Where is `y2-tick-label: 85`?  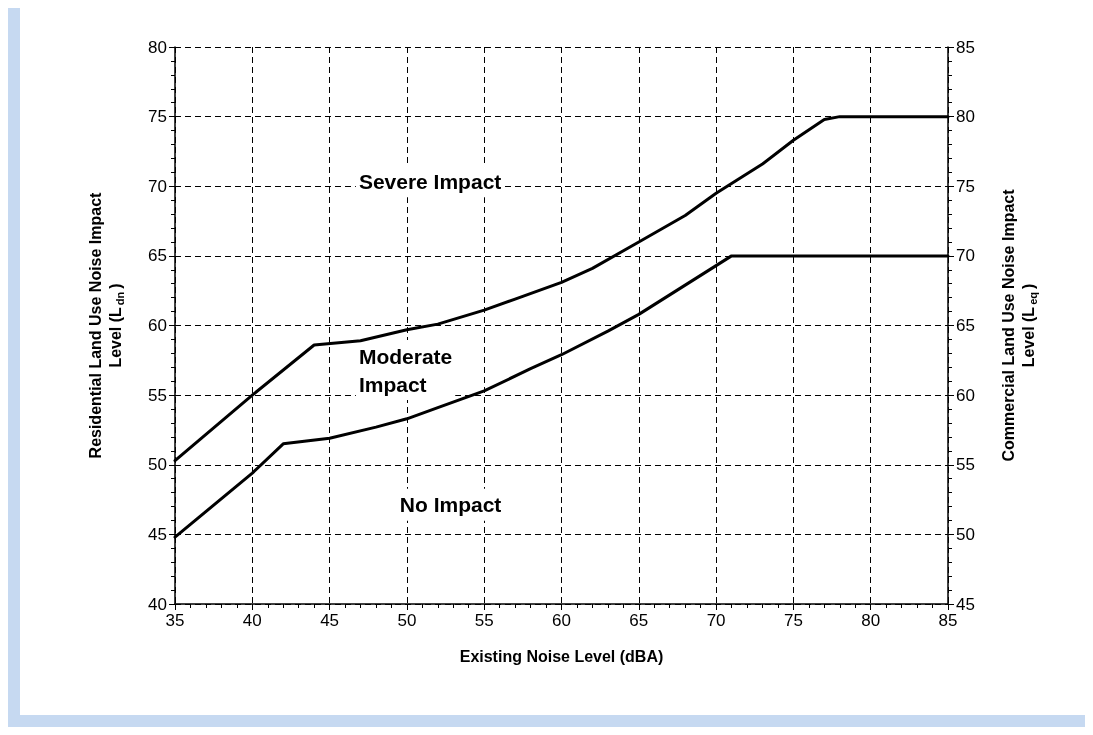 y2-tick-label: 85 is located at coordinates (965, 47).